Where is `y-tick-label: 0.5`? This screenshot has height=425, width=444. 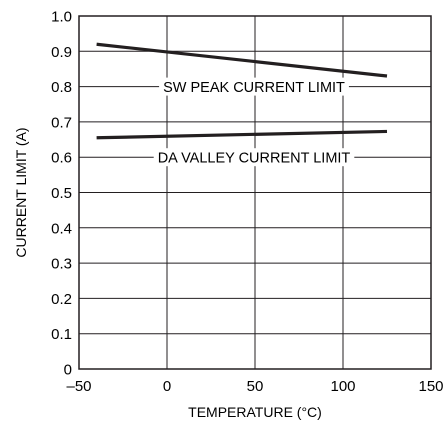 y-tick-label: 0.5 is located at coordinates (61, 193).